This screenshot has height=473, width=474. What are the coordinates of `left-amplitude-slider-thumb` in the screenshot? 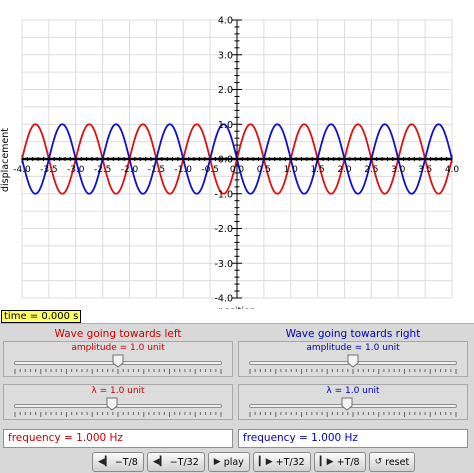 It's located at (118, 361).